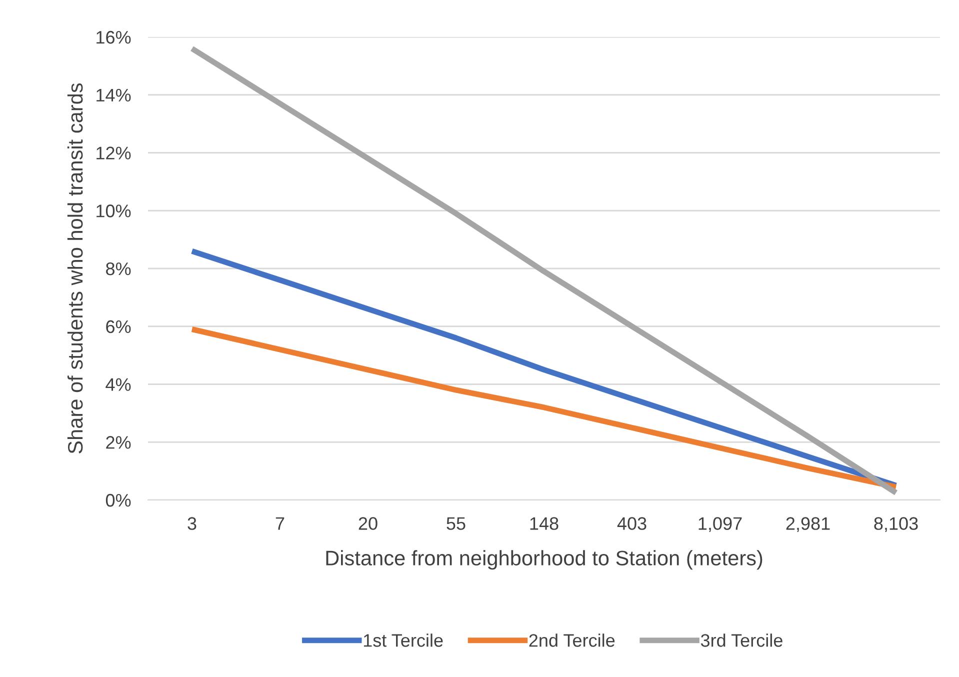 The image size is (959, 677). Describe the element at coordinates (75, 268) in the screenshot. I see `y-axis-title: Share of students who hold transit cards` at that location.